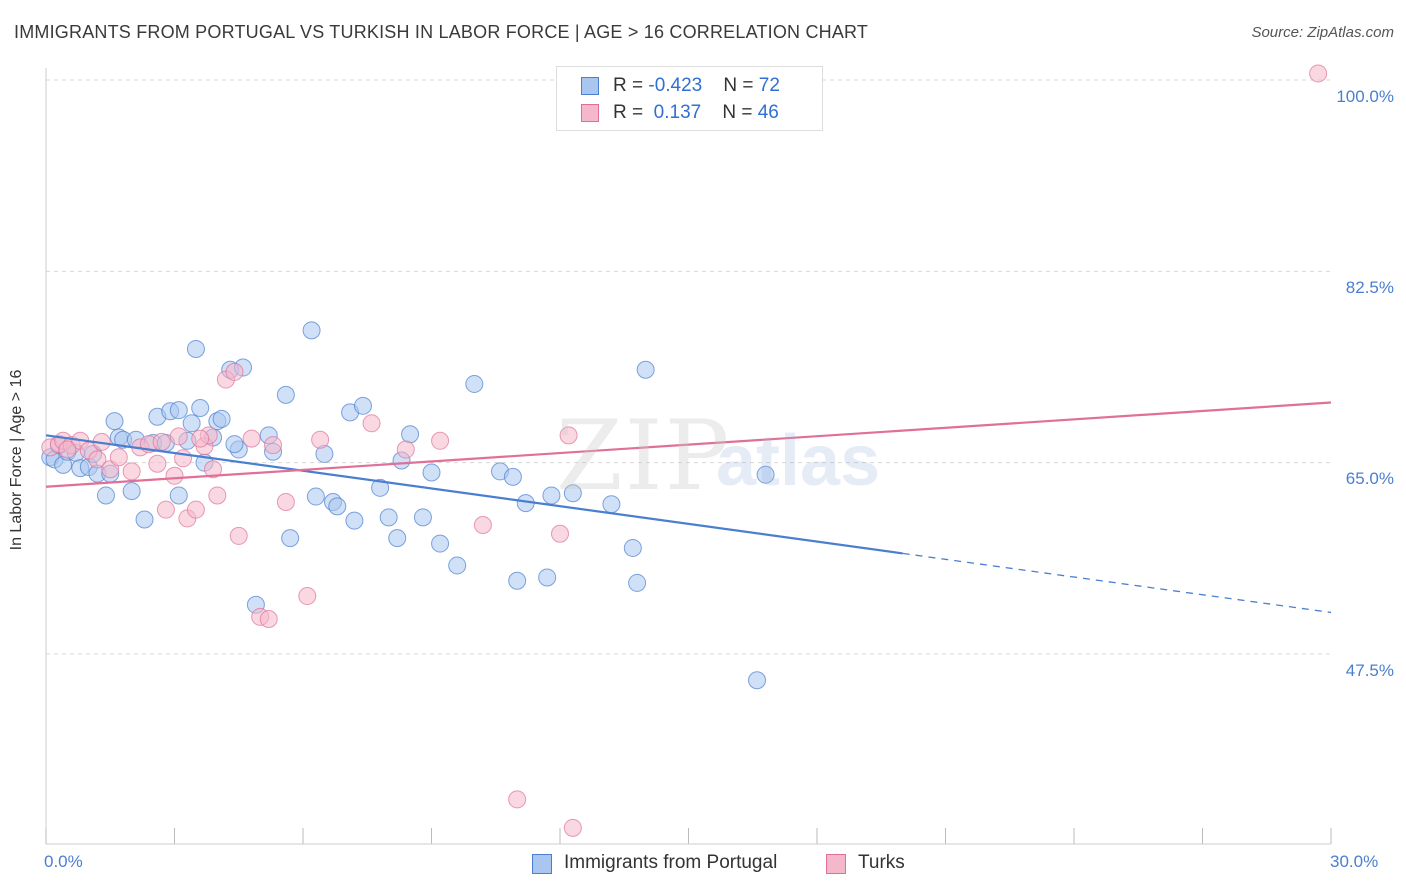 The height and width of the screenshot is (892, 1406). What do you see at coordinates (28, 460) in the screenshot?
I see `y-axis-label-wrap: In Labor Force | Age > 16` at bounding box center [28, 460].